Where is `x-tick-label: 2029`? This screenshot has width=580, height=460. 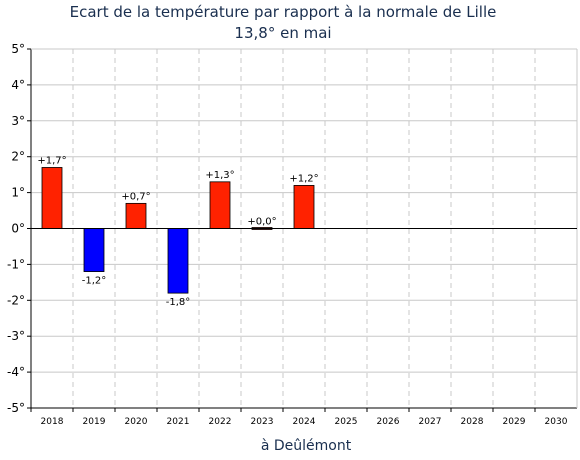
x-tick-label: 2029 is located at coordinates (514, 422).